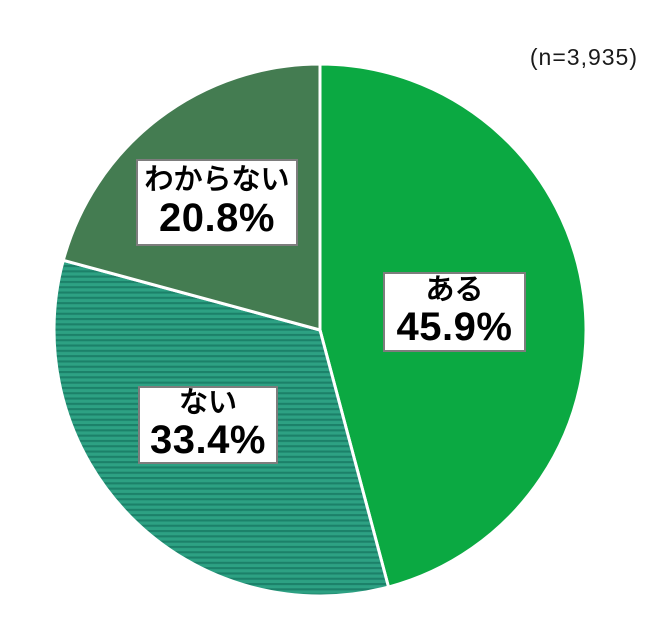  What do you see at coordinates (583, 57) in the screenshot?
I see `sample-size-label: (n=3,935)` at bounding box center [583, 57].